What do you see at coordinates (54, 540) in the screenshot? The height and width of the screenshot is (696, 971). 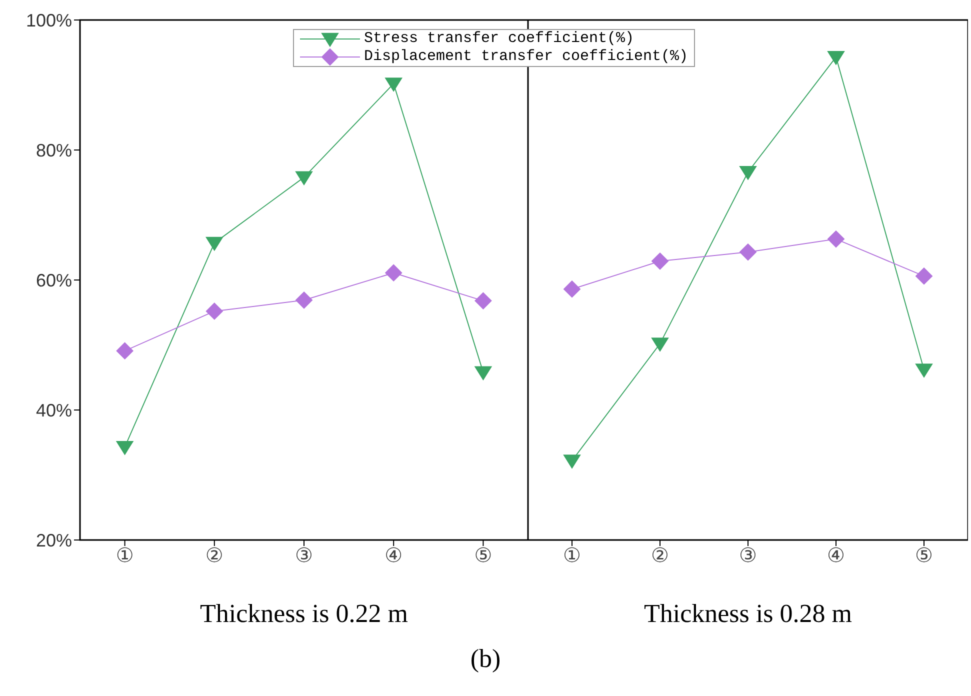 I see `y-tick-label: 20%` at bounding box center [54, 540].